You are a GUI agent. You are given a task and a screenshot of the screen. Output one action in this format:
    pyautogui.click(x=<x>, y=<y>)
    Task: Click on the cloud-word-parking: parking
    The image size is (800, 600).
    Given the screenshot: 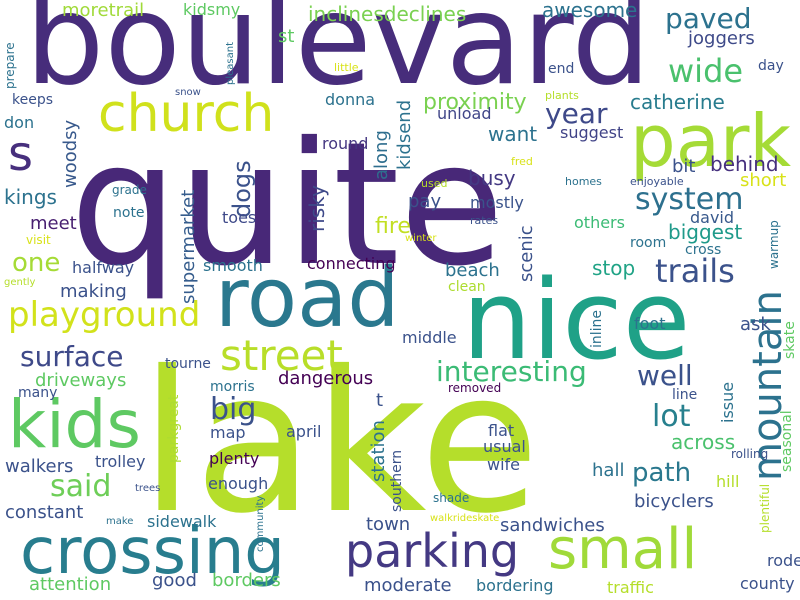 What is the action you would take?
    pyautogui.click(x=432, y=551)
    